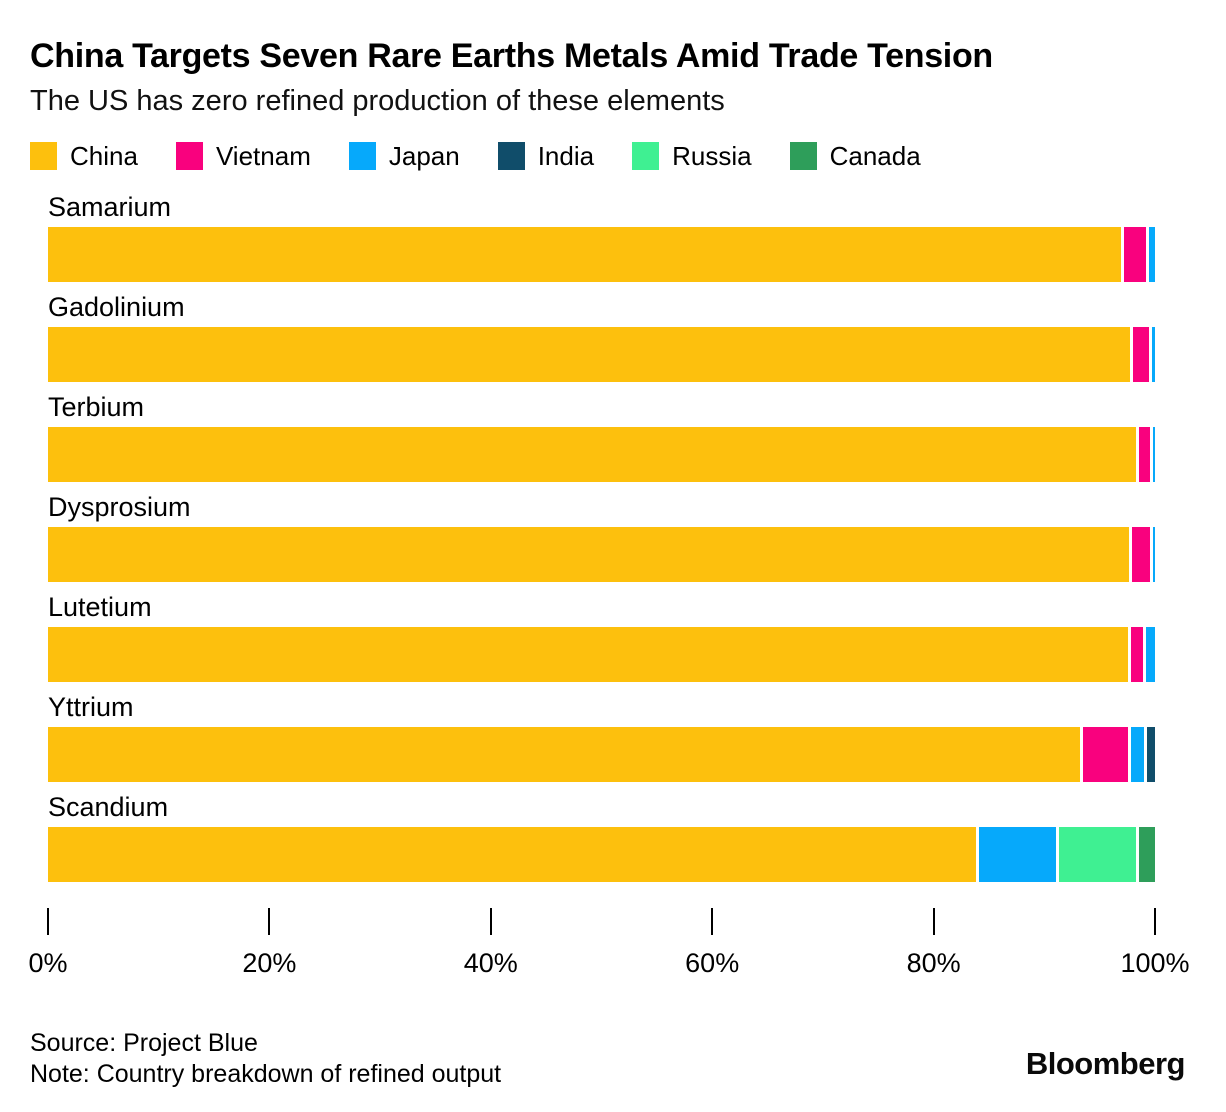 Image resolution: width=1226 pixels, height=1112 pixels. What do you see at coordinates (100, 607) in the screenshot?
I see `row-label: Lutetium` at bounding box center [100, 607].